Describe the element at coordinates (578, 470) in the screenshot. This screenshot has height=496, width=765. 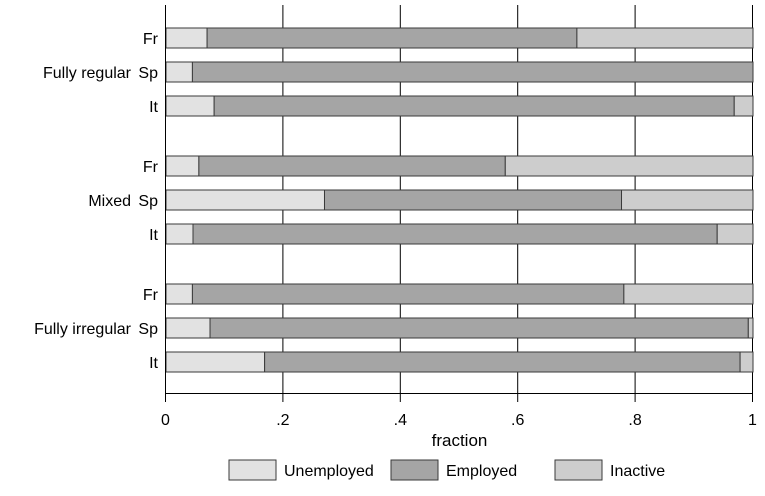
I see `legend-swatch-inactive` at that location.